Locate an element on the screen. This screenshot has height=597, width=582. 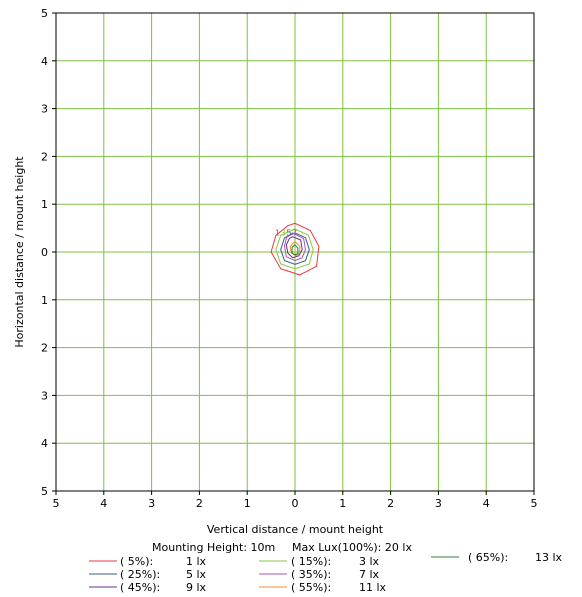
x-tick-labels: 5 4 3 2 1 0 1 2 3 4 5 is located at coordinates (295, 500).